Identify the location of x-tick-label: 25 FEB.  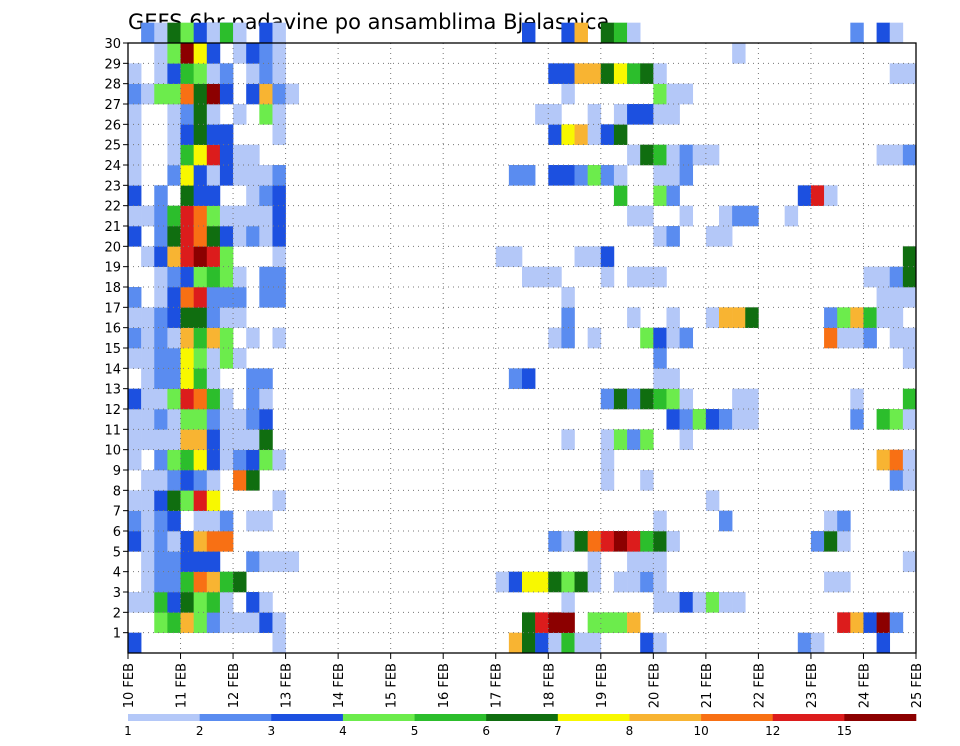
(917, 685).